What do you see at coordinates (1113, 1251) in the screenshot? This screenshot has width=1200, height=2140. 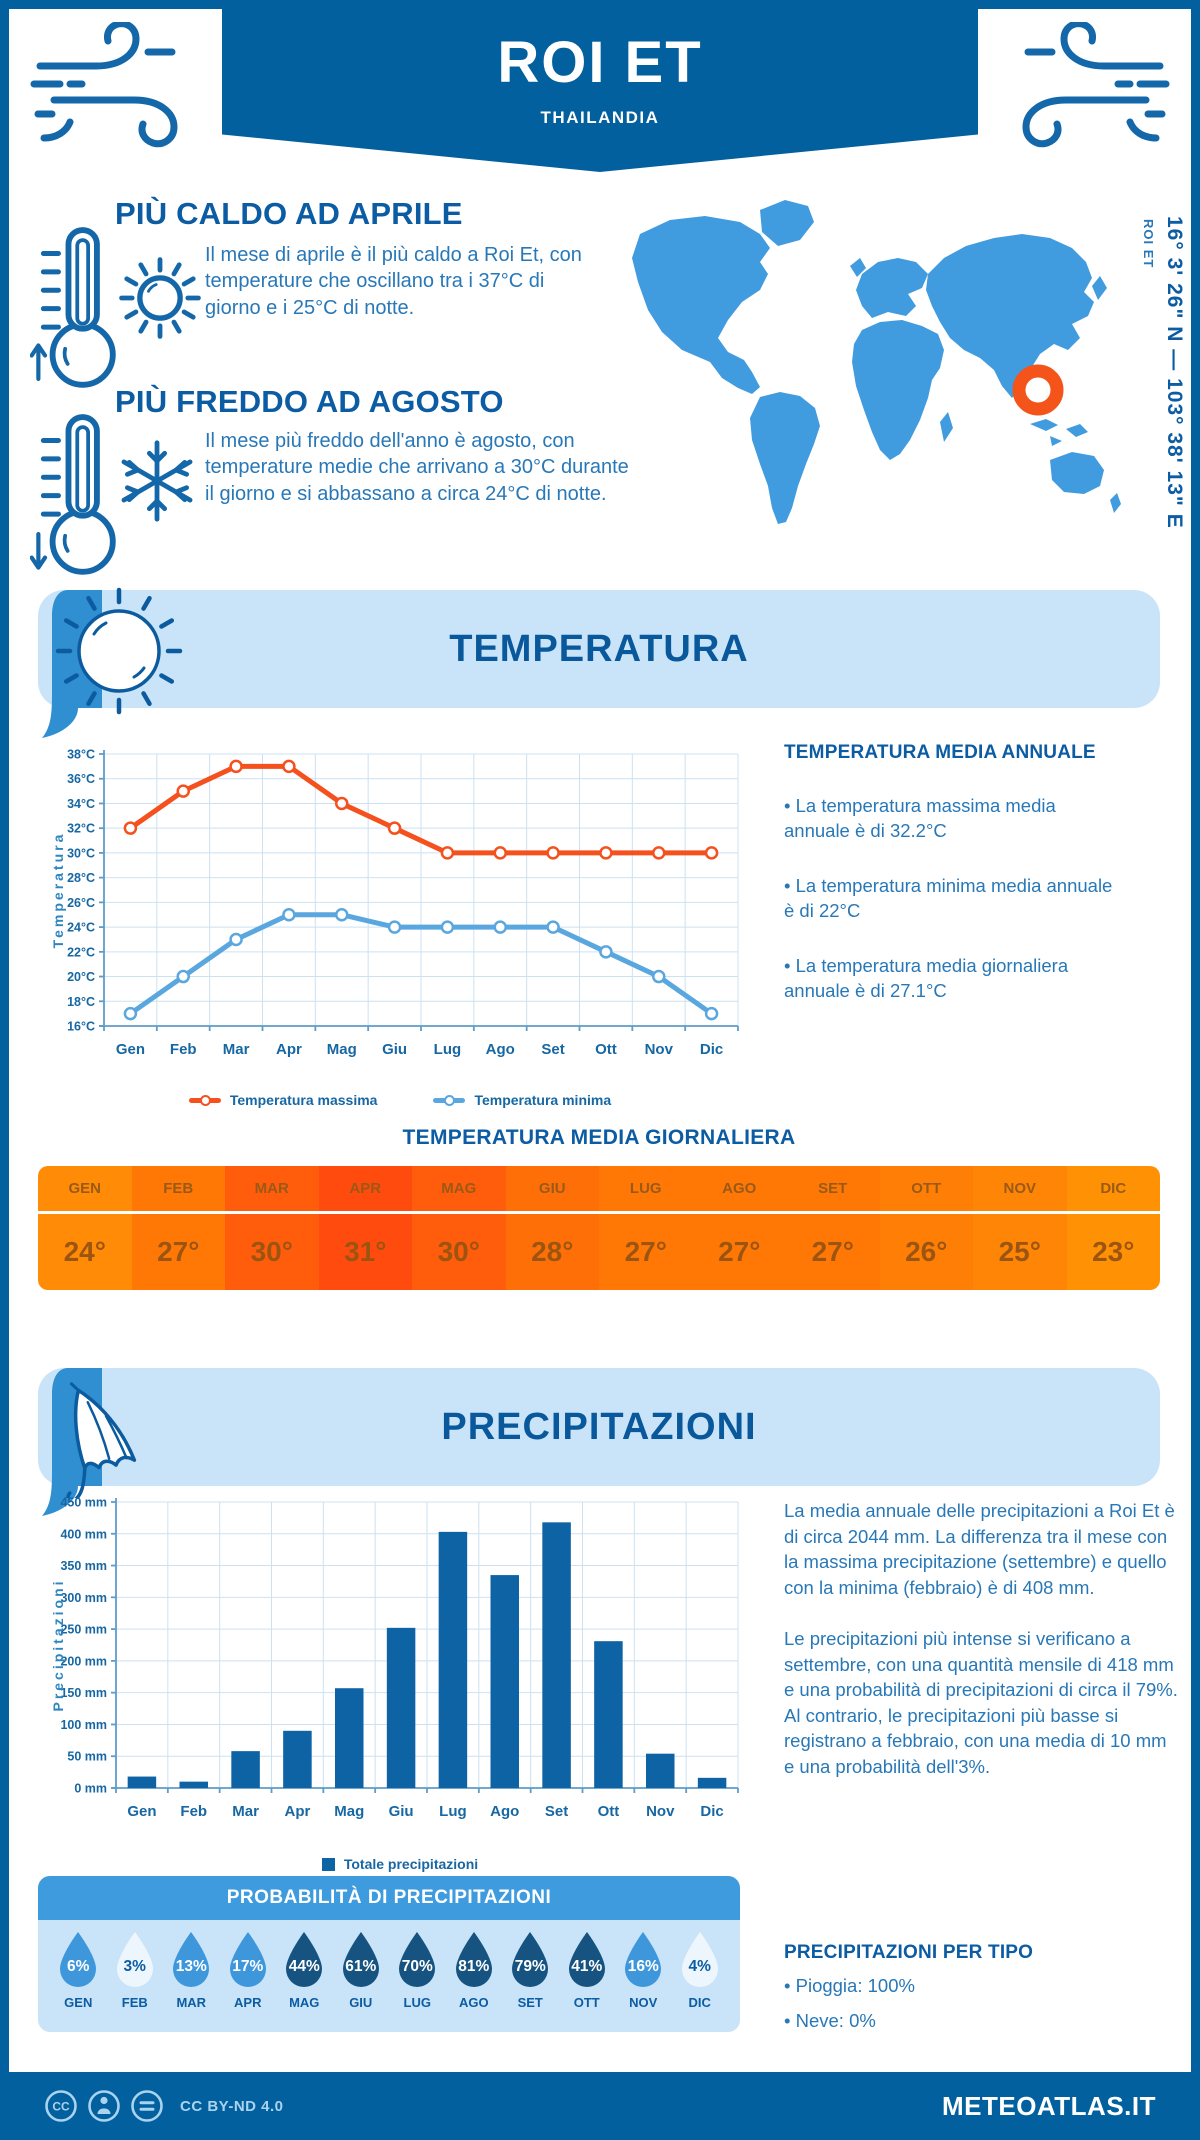 I see `table-temperature-value: 23°` at bounding box center [1113, 1251].